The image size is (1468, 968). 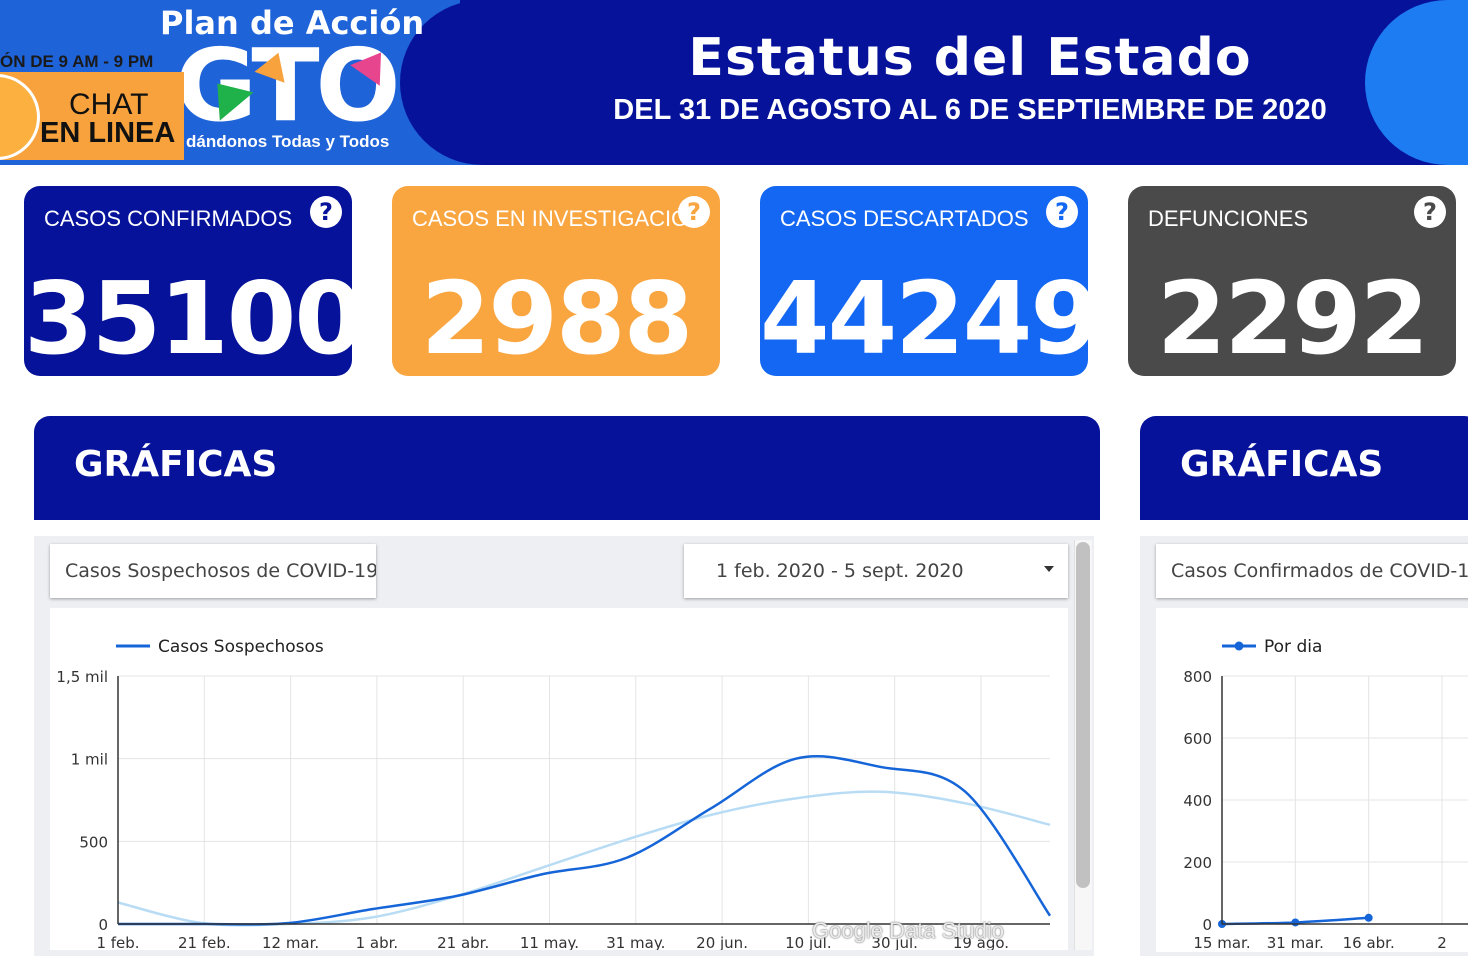 I want to click on card-label: CASOS EN INVESTIGACIÓN, so click(x=558, y=218).